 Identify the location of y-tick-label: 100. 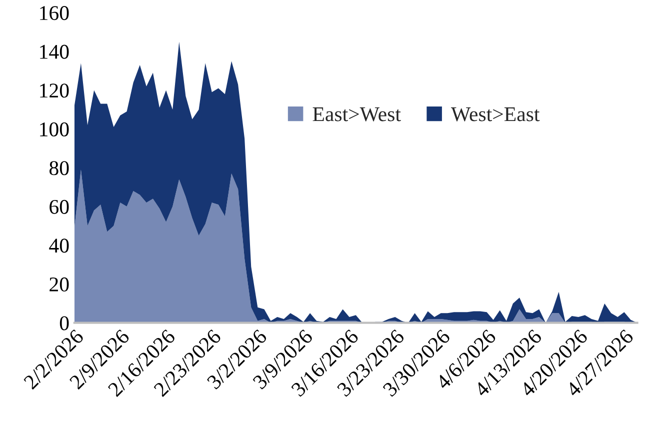
(54, 129).